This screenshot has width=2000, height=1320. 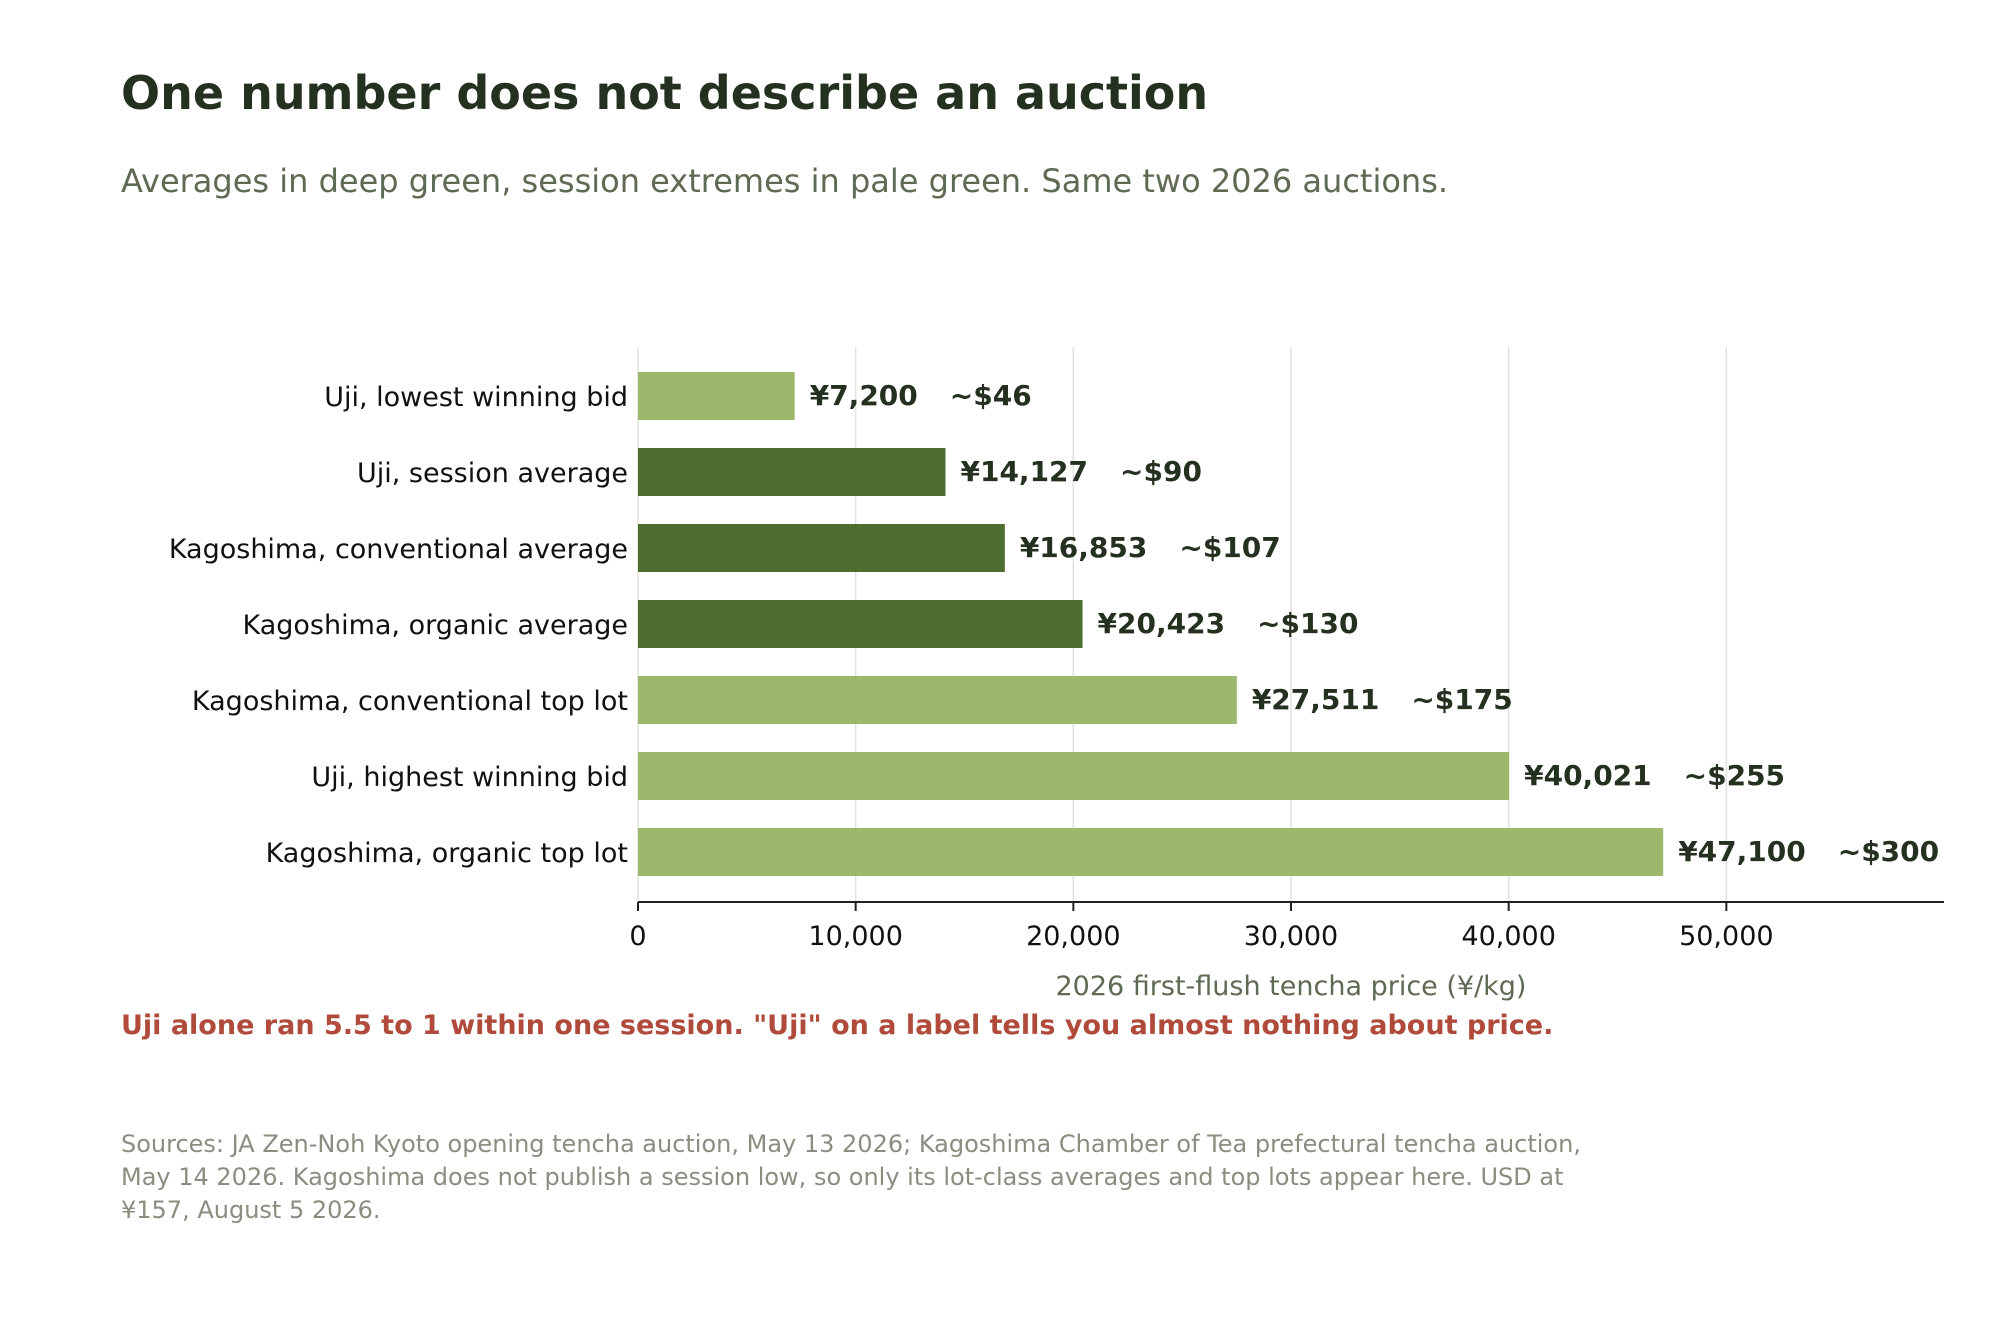 I want to click on category-label: Uji, lowest winning bid, so click(x=476, y=397).